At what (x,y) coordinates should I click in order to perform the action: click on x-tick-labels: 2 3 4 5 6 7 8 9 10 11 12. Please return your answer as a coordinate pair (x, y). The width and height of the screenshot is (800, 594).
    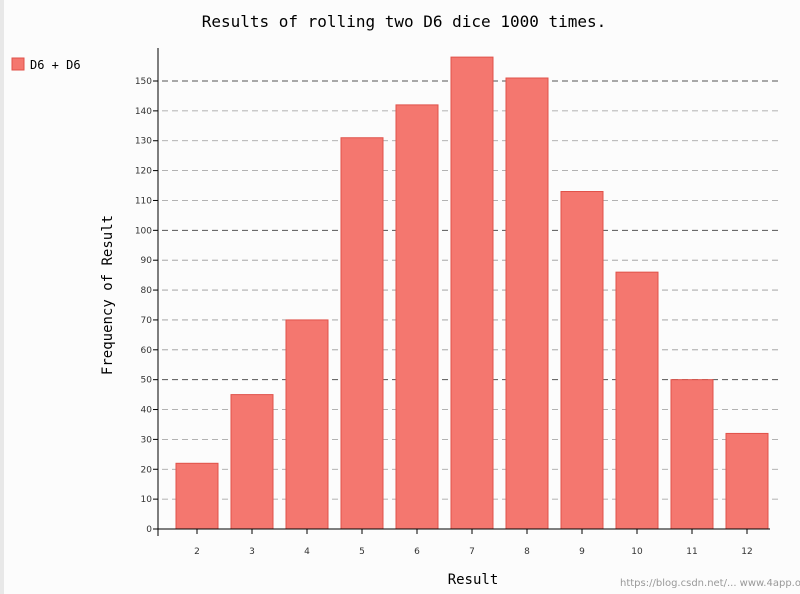
    Looking at the image, I should click on (473, 543).